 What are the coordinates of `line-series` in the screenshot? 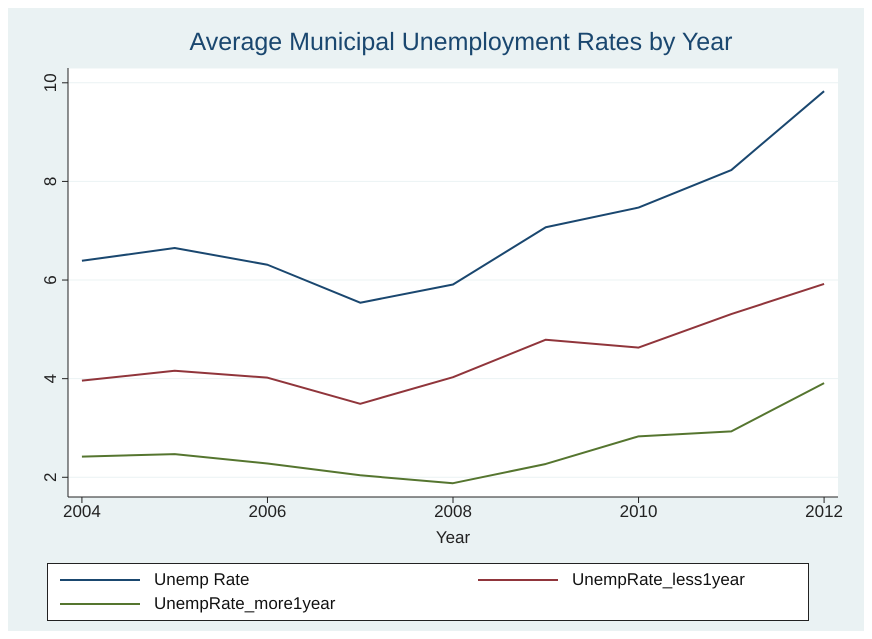 It's located at (453, 433).